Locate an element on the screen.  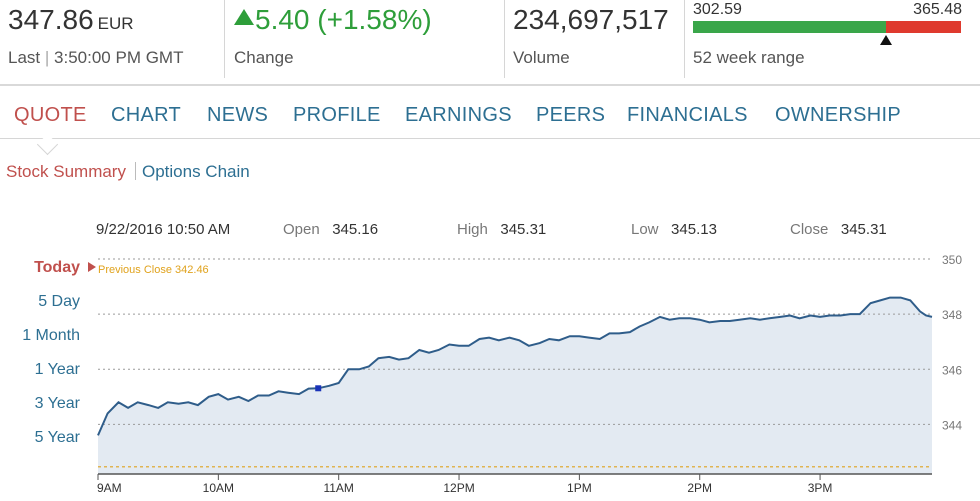
range-high: 365.48 is located at coordinates (937, 9).